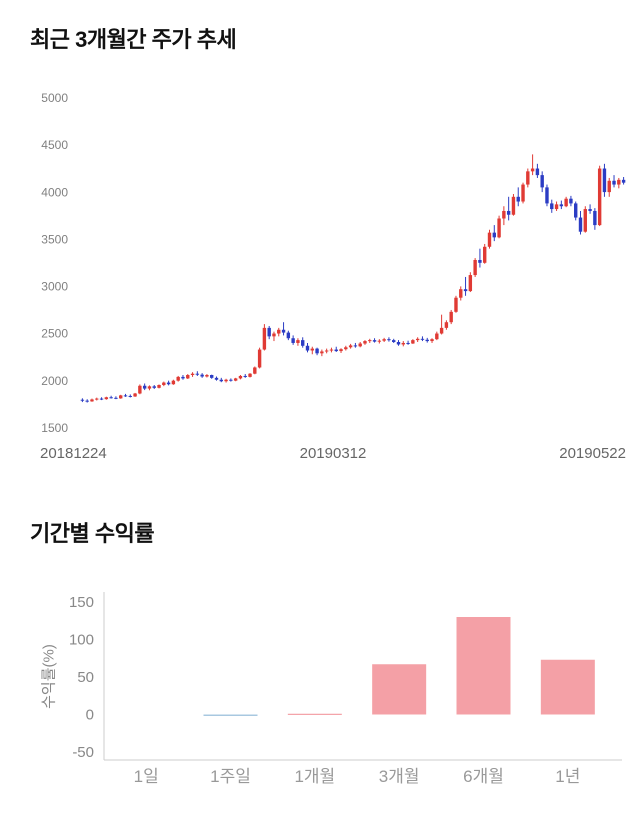 This screenshot has width=640, height=836. I want to click on returns-category-label: 3개월, so click(399, 776).